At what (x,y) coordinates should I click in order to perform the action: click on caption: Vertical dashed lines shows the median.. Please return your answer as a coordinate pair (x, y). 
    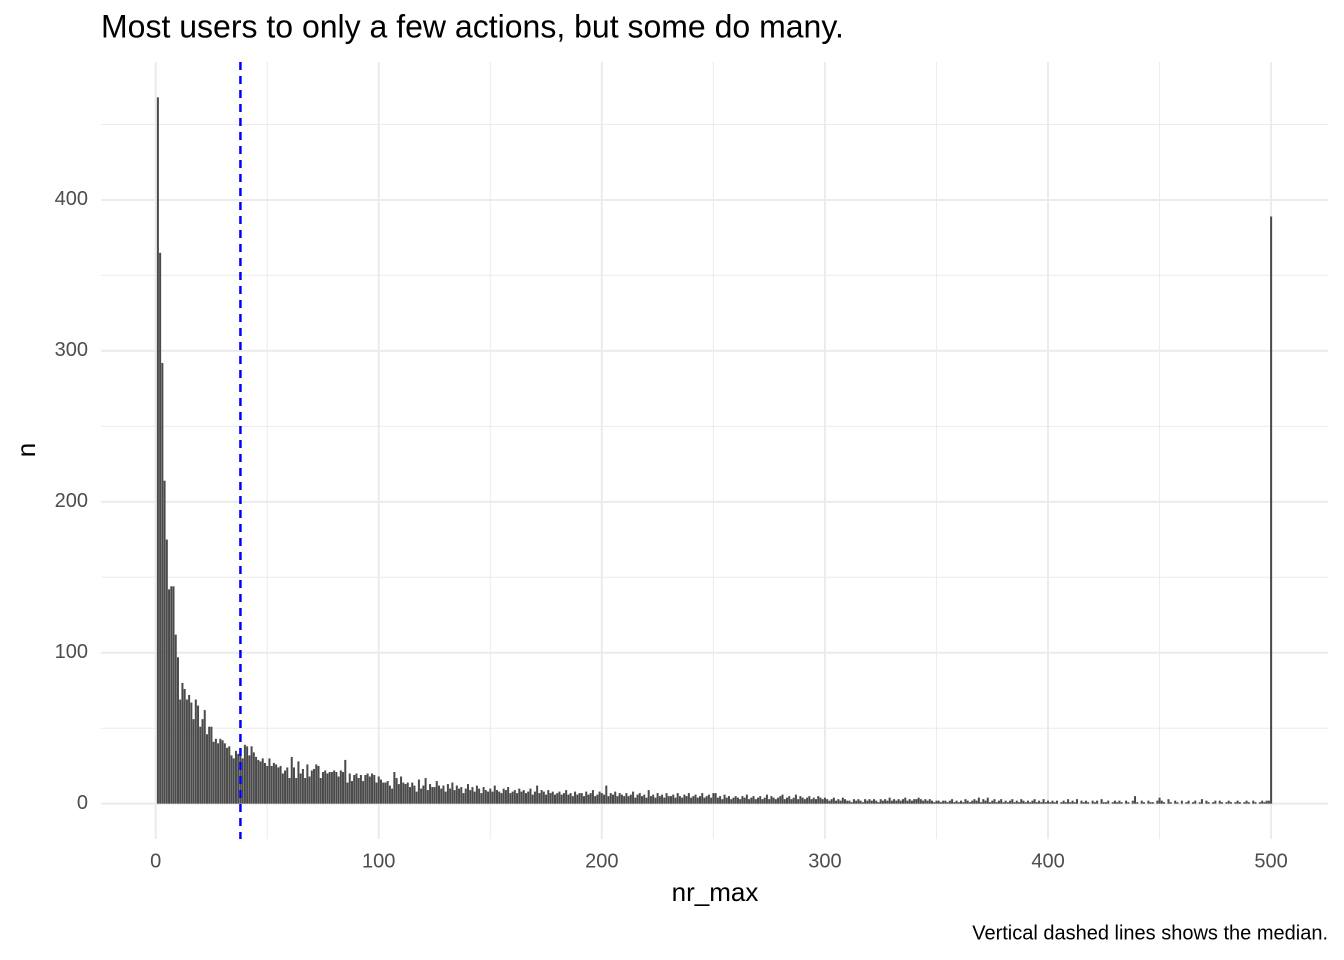
    Looking at the image, I should click on (1150, 933).